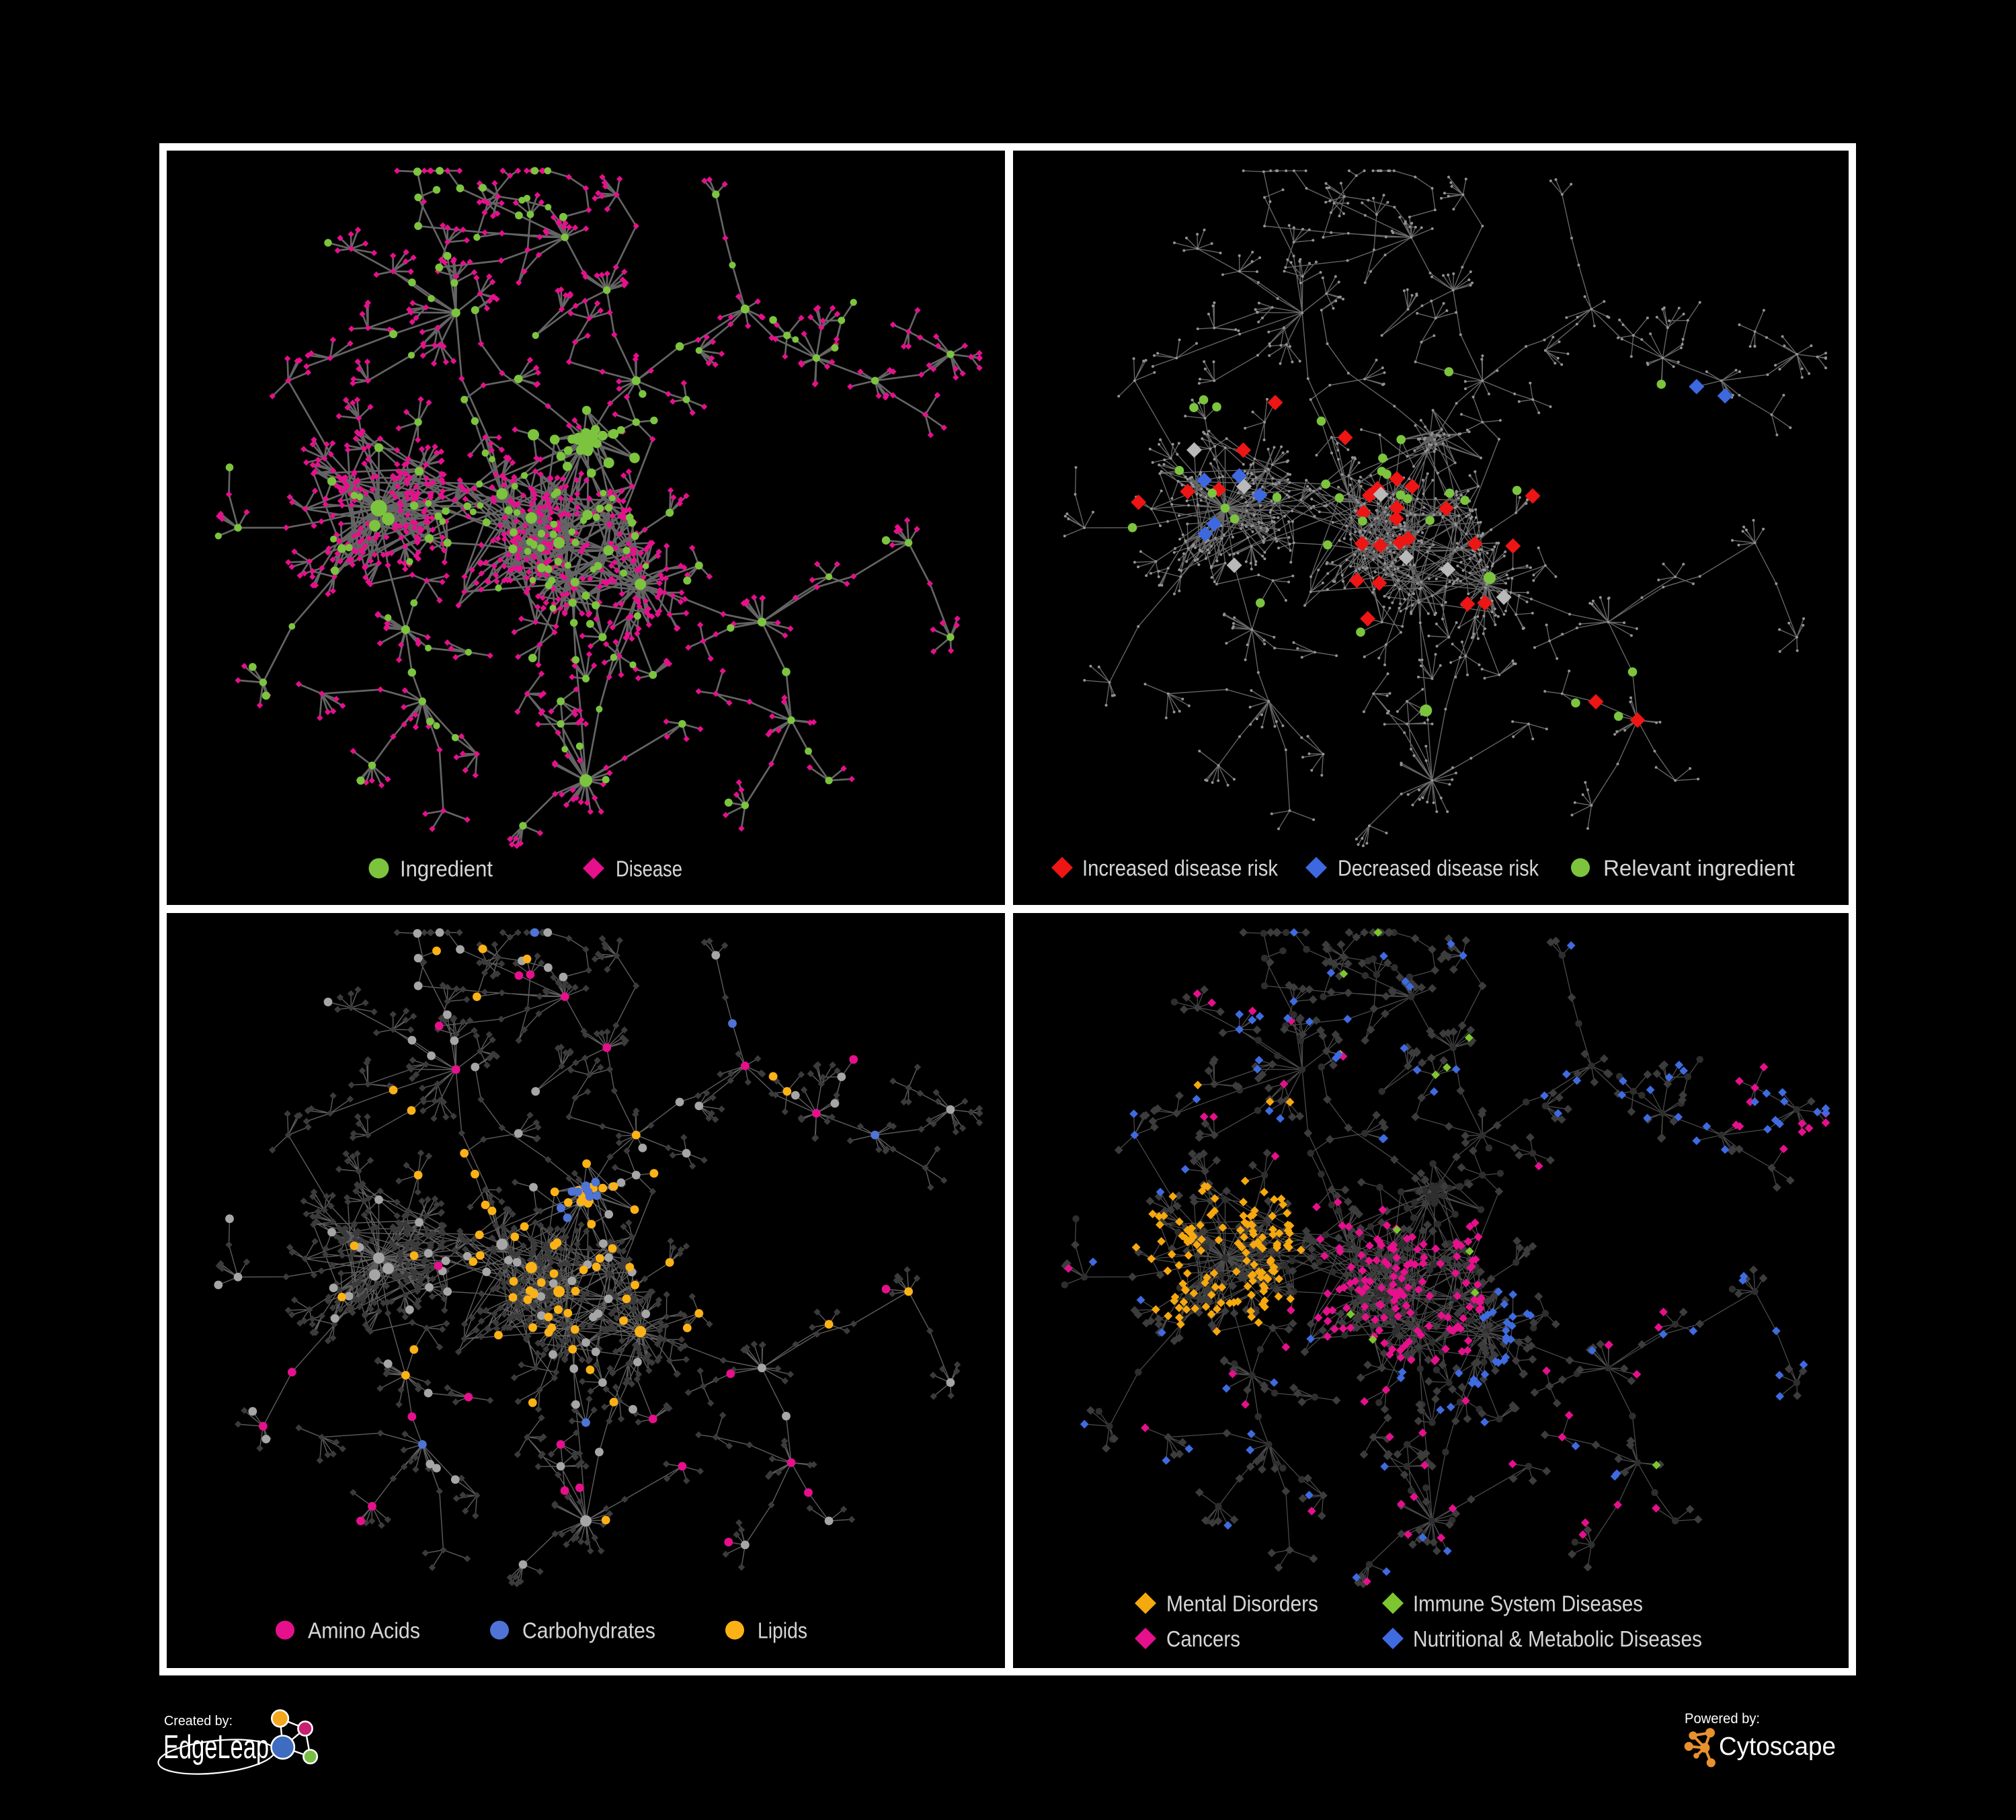 This screenshot has height=1820, width=2016. I want to click on svg-text: EdgeLeap, so click(216, 1747).